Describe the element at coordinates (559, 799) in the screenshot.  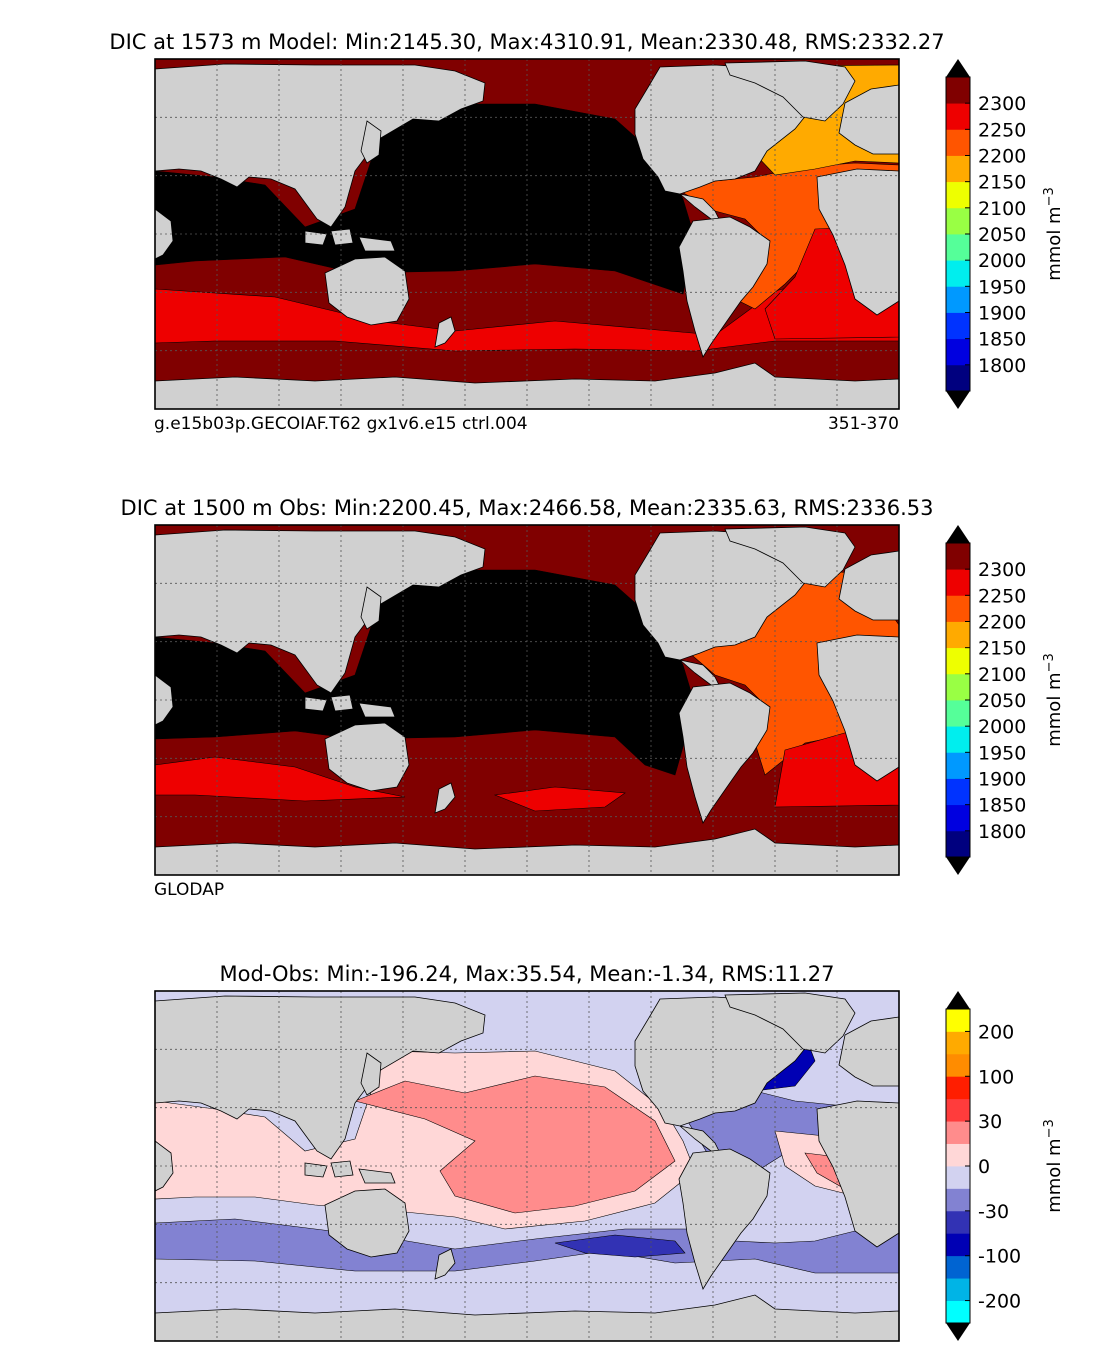
I see `pacific-southern-patch` at that location.